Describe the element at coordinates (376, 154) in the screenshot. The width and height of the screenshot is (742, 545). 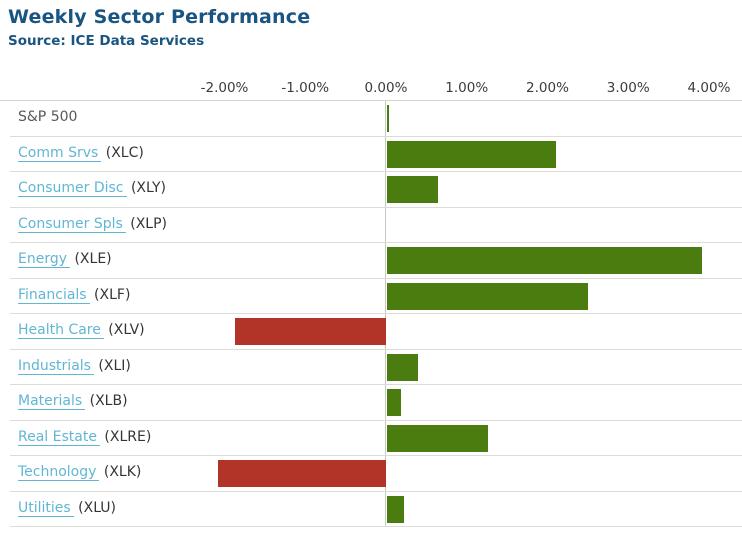
I see `sector-row: Comm Srvs (XLC)` at that location.